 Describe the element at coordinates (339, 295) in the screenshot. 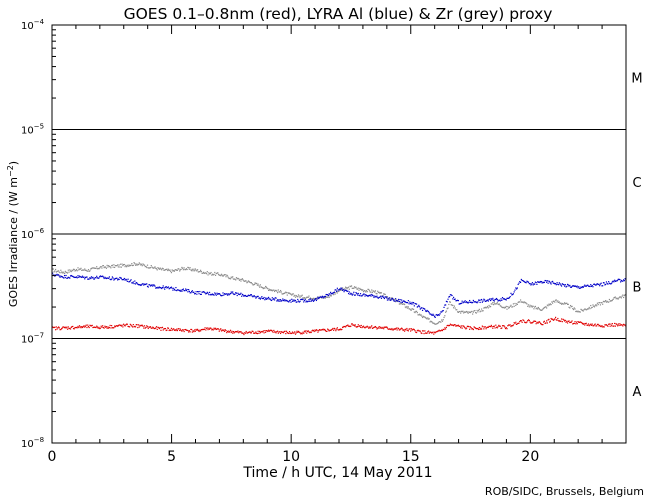

I see `series-blue` at that location.